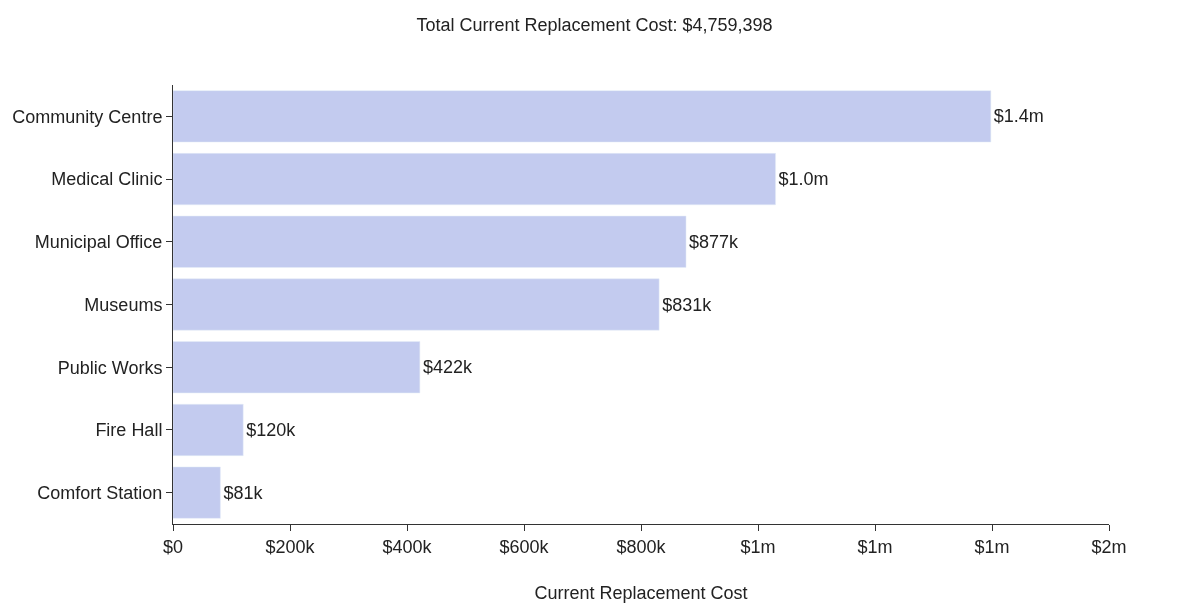  What do you see at coordinates (173, 546) in the screenshot?
I see `x-tick-label: $0` at bounding box center [173, 546].